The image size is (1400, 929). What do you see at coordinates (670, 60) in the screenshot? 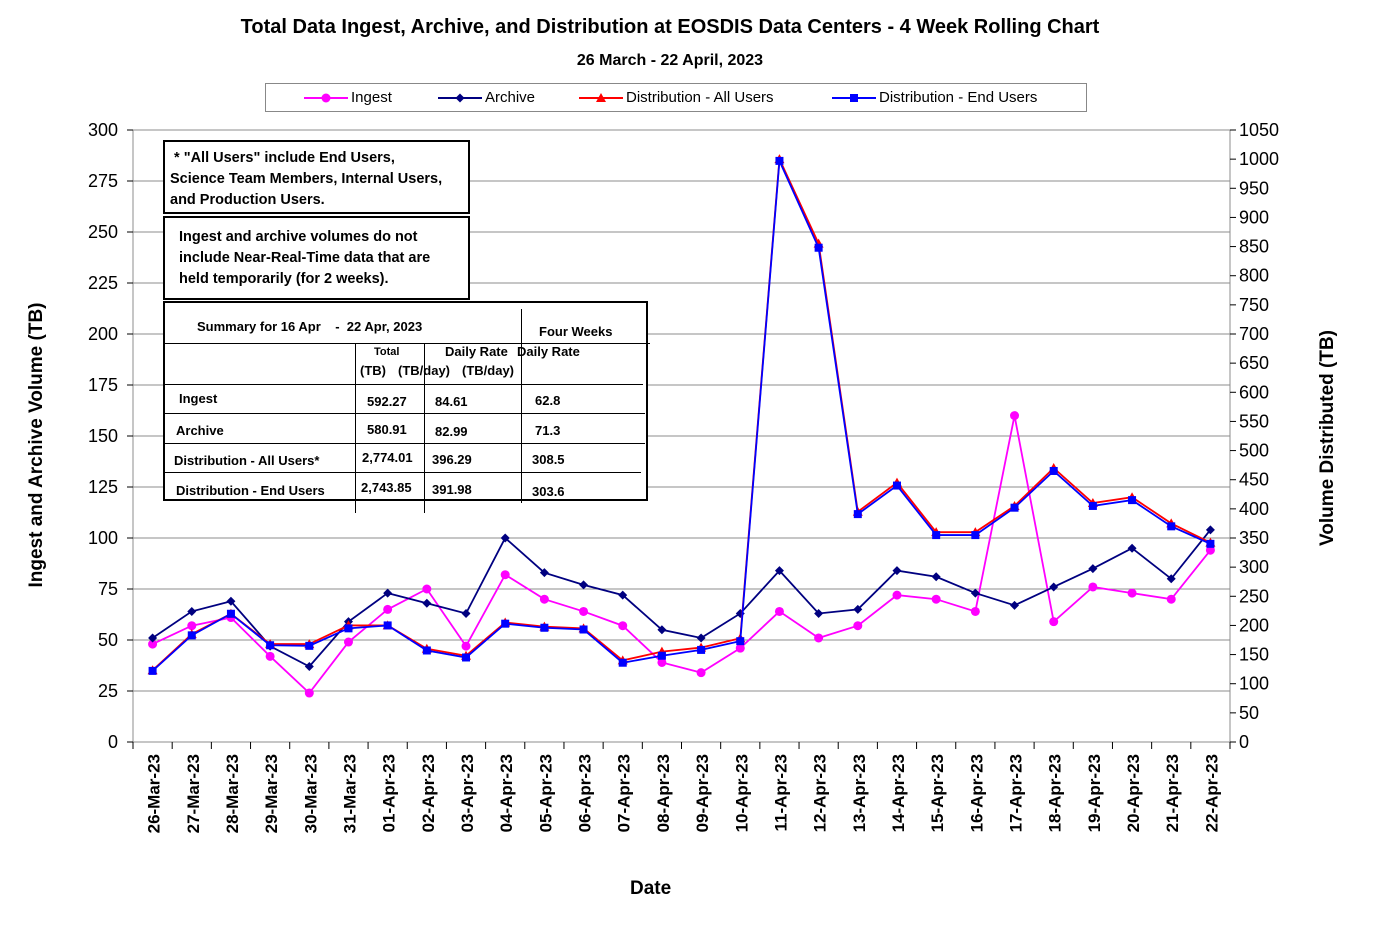
I see `chart-subtitle: 26 March - 22 April, 2023` at bounding box center [670, 60].